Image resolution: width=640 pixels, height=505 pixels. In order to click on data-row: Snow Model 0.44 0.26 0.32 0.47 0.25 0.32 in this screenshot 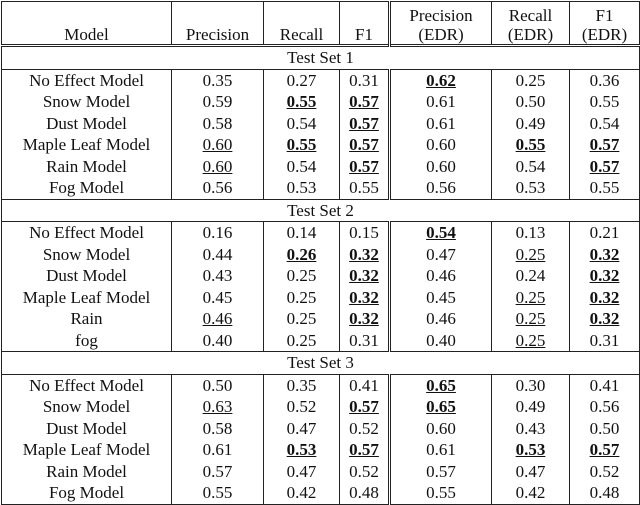, I will do `click(320, 254)`.